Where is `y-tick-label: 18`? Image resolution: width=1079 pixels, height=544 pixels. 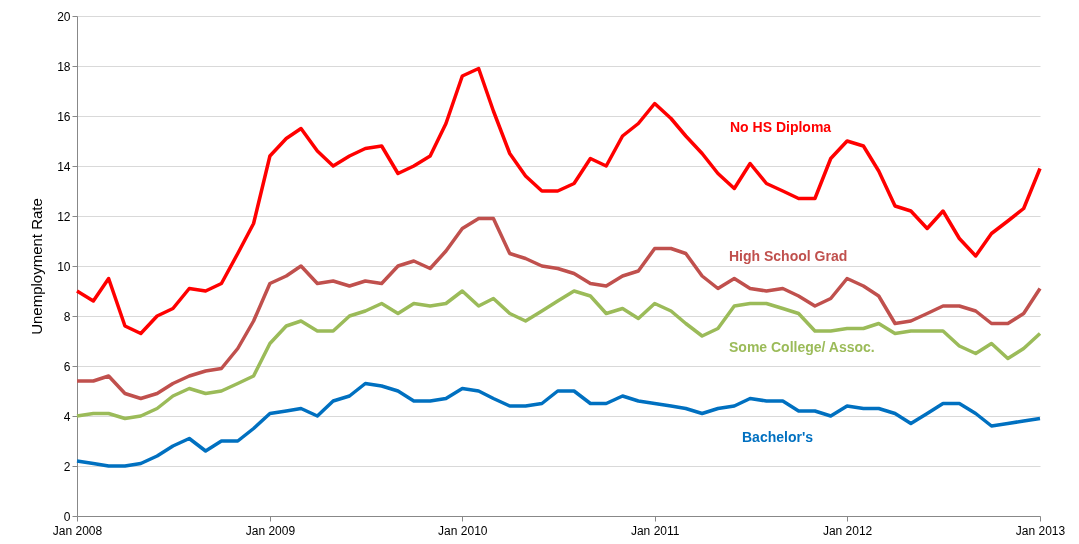 y-tick-label: 18 is located at coordinates (64, 66).